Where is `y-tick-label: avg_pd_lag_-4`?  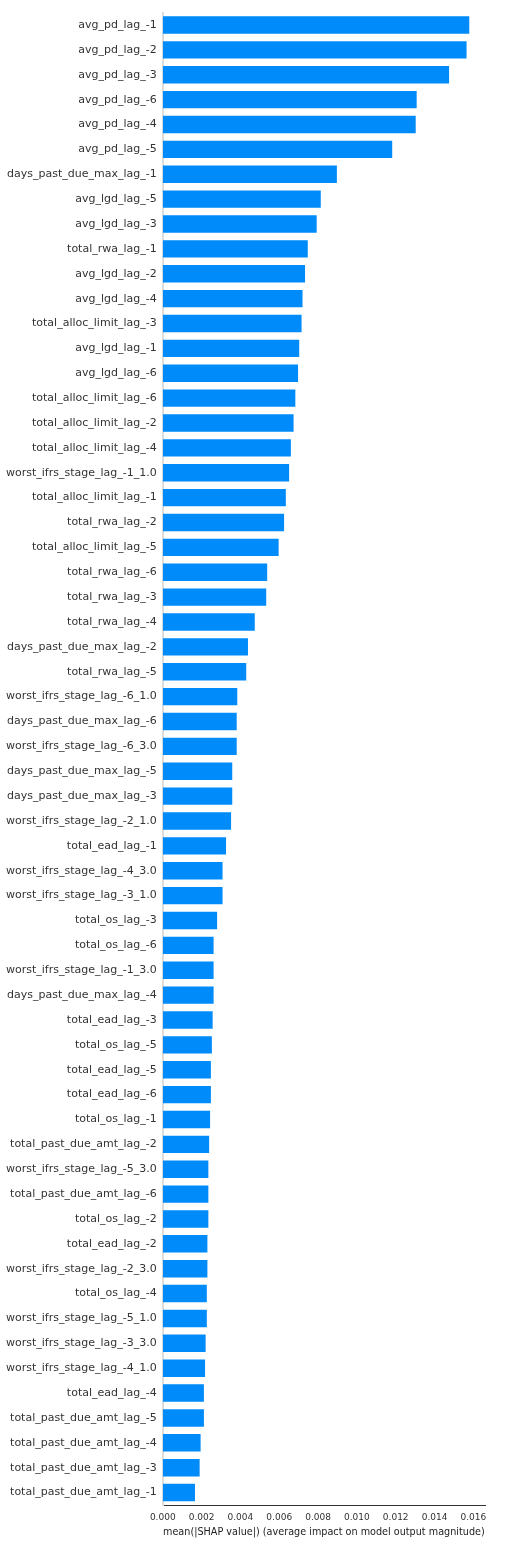
y-tick-label: avg_pd_lag_-4 is located at coordinates (117, 124).